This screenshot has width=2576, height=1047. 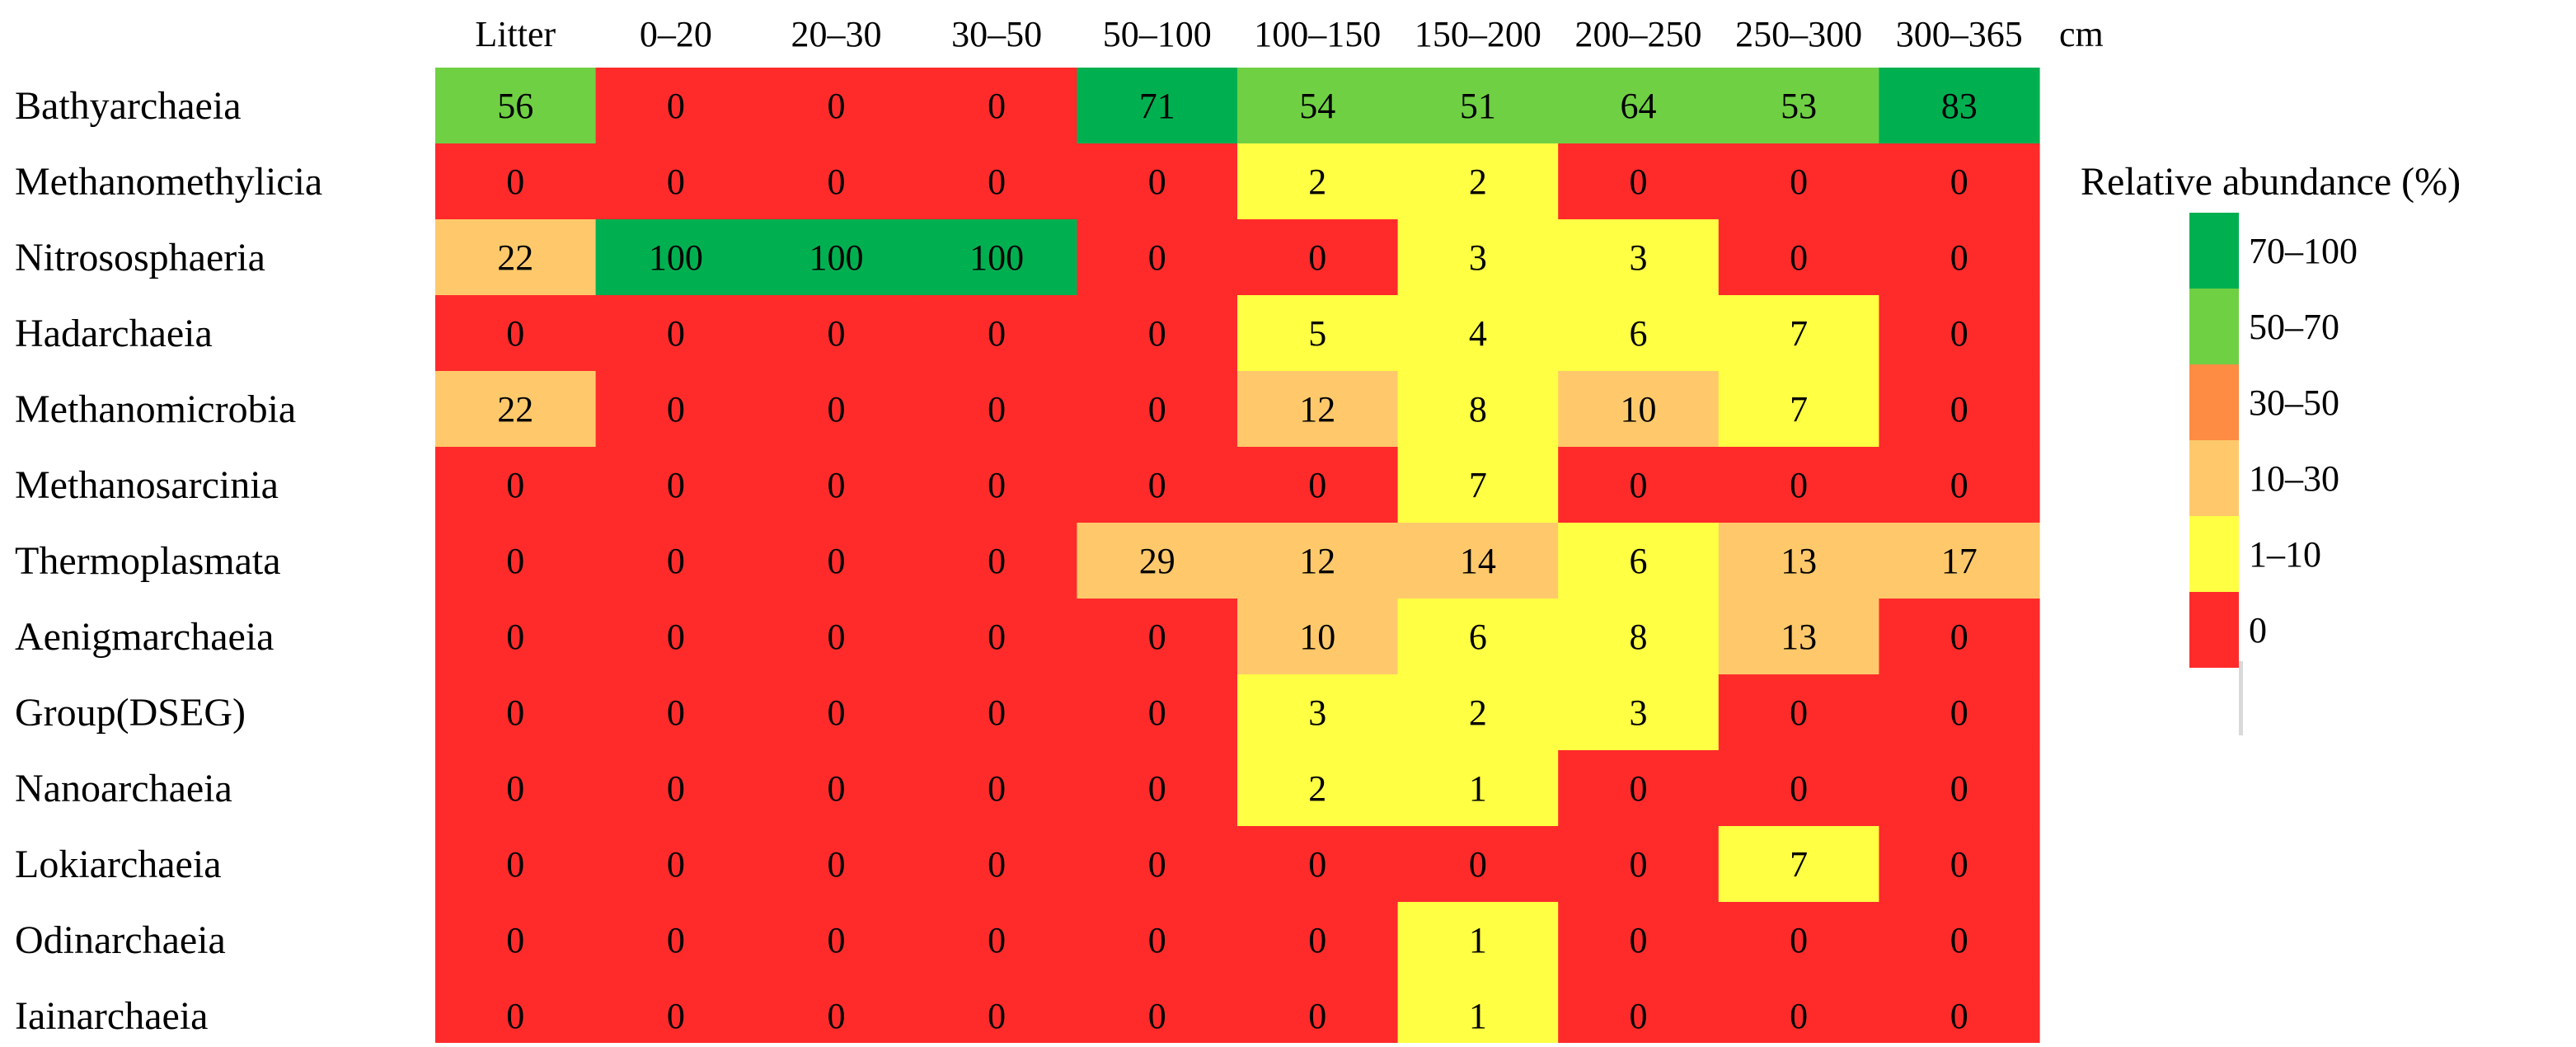 I want to click on legend-label: 0, so click(x=2258, y=630).